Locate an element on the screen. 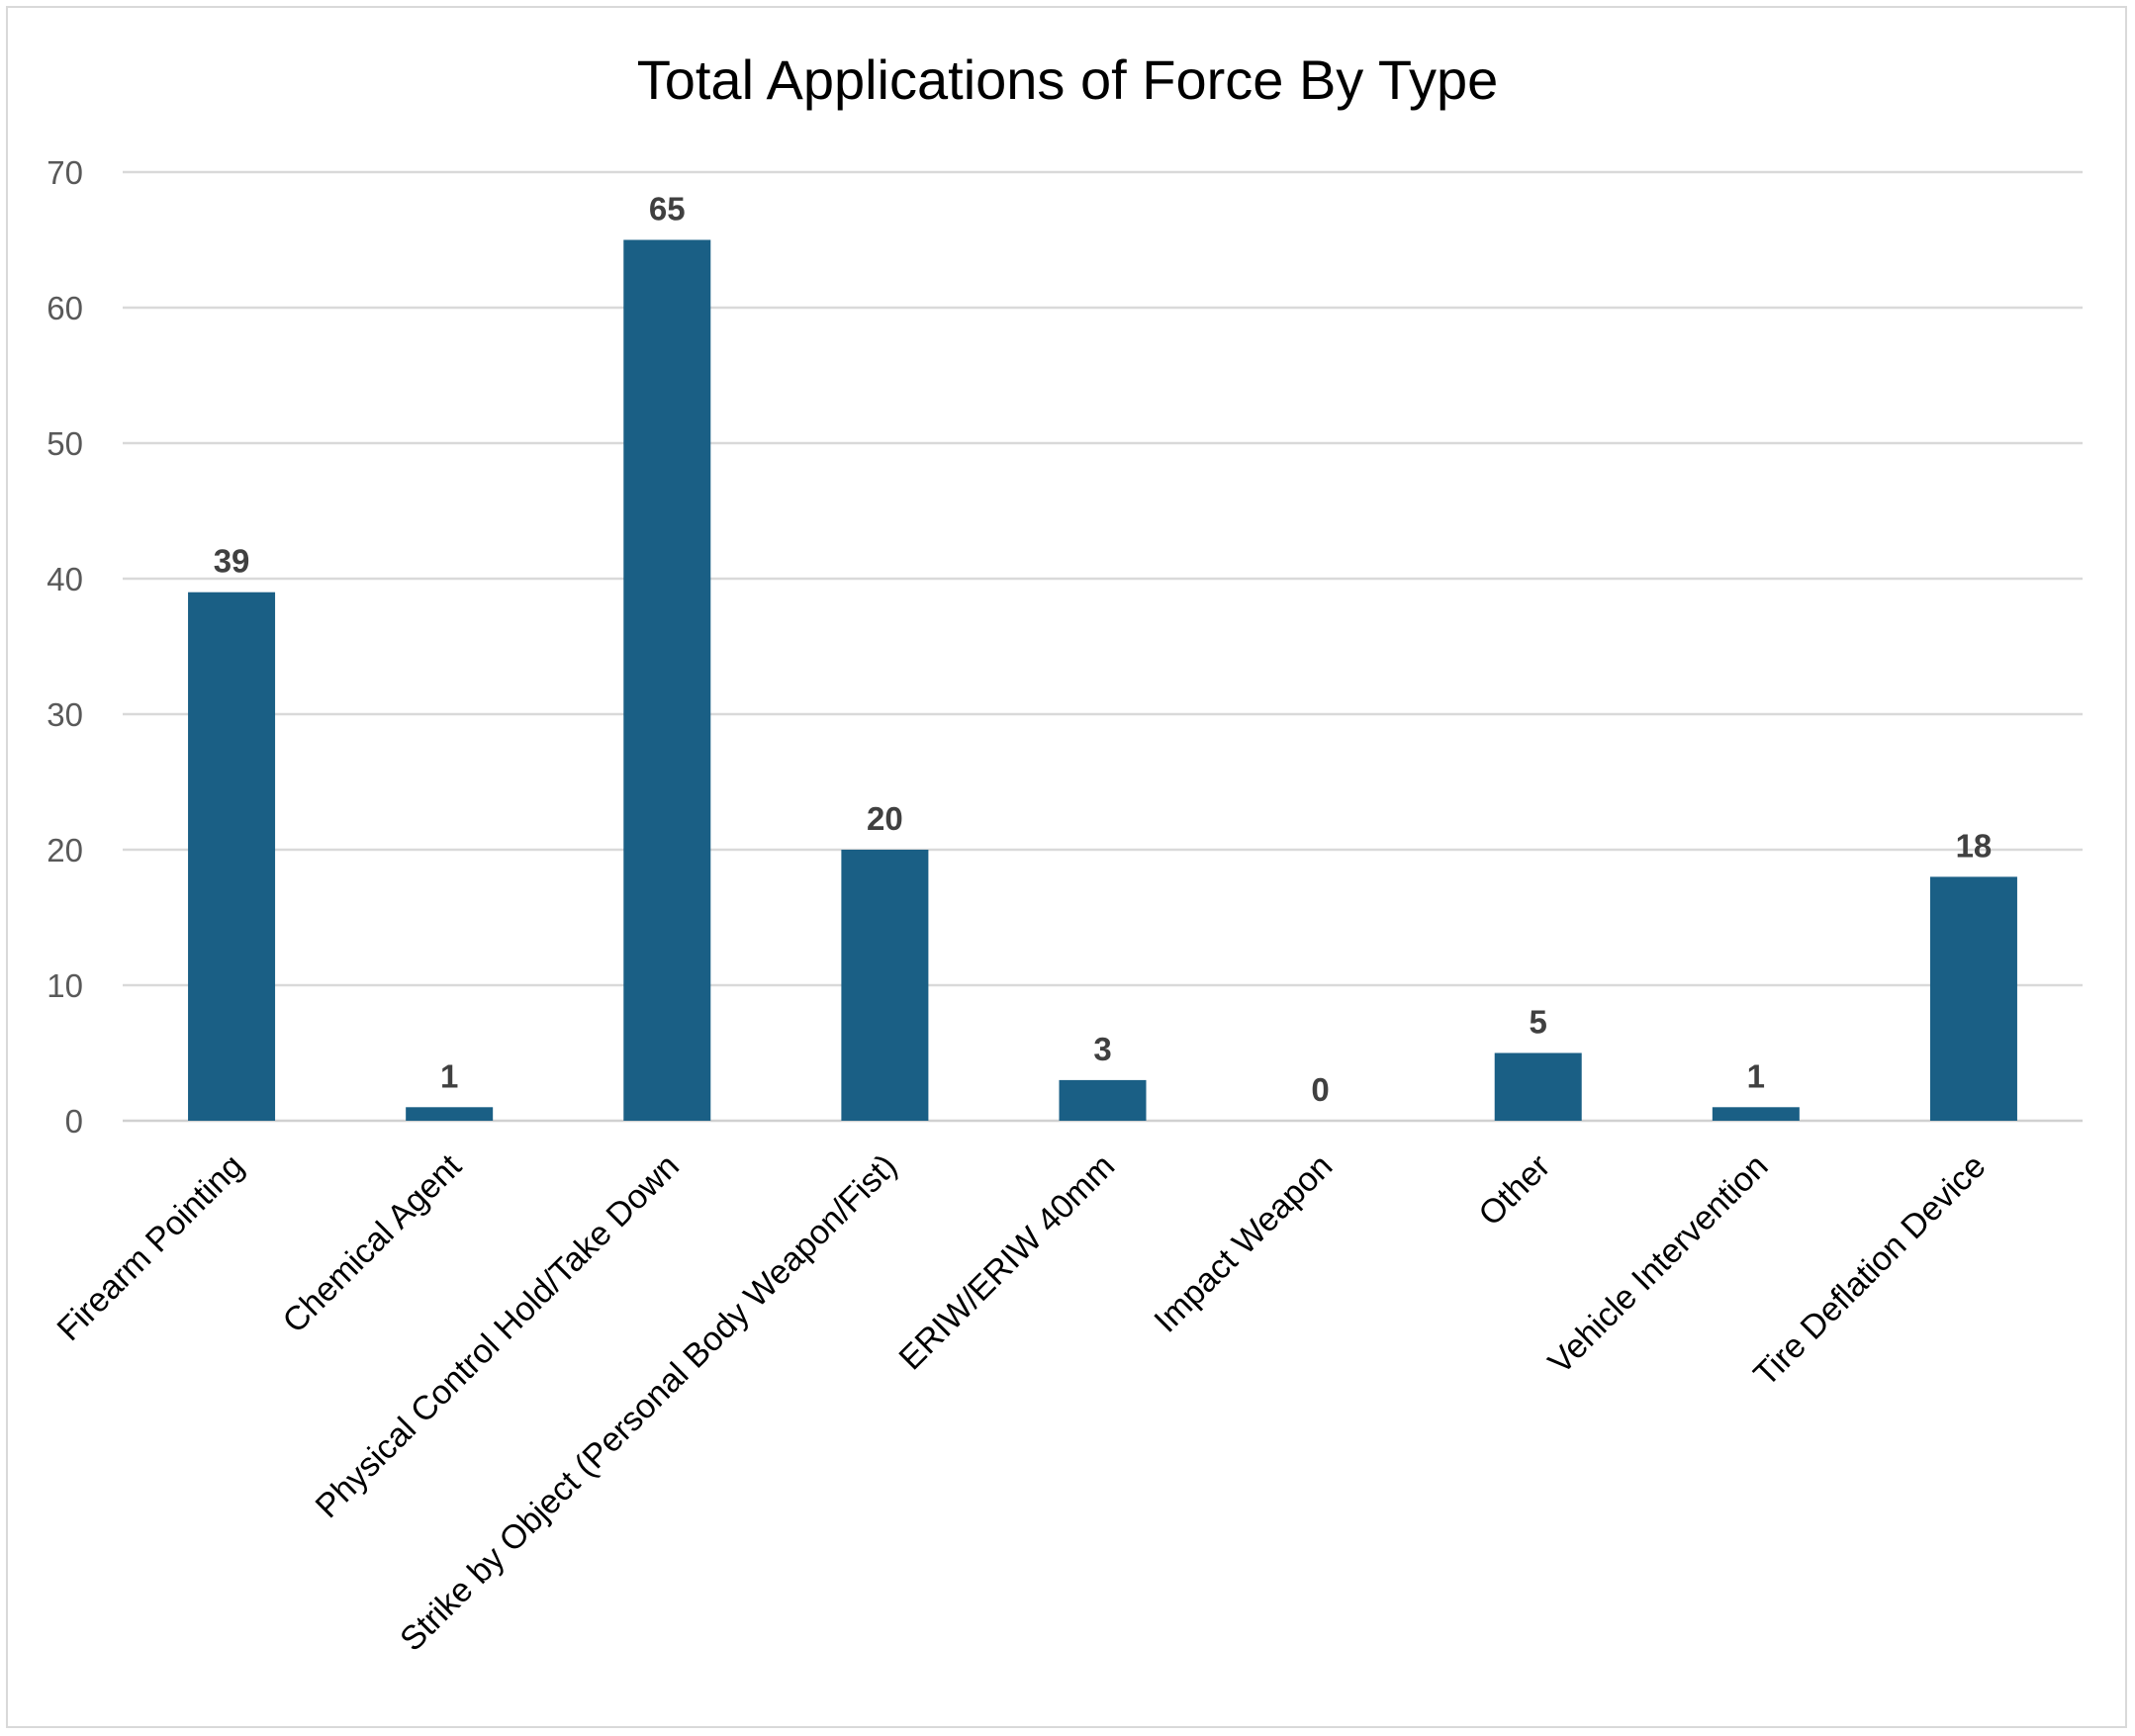 This screenshot has width=2135, height=1736. data-label: 18 is located at coordinates (1974, 845).